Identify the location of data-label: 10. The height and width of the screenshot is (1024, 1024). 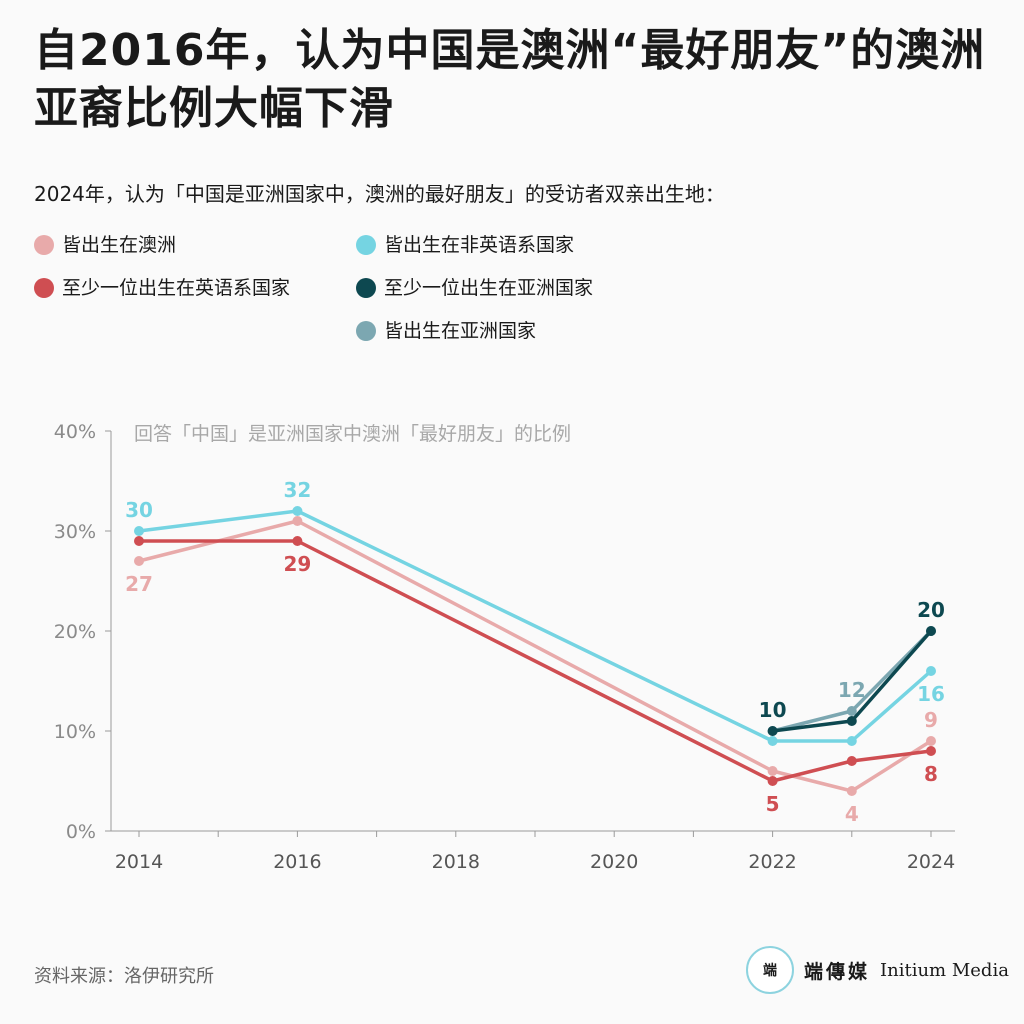
(773, 710).